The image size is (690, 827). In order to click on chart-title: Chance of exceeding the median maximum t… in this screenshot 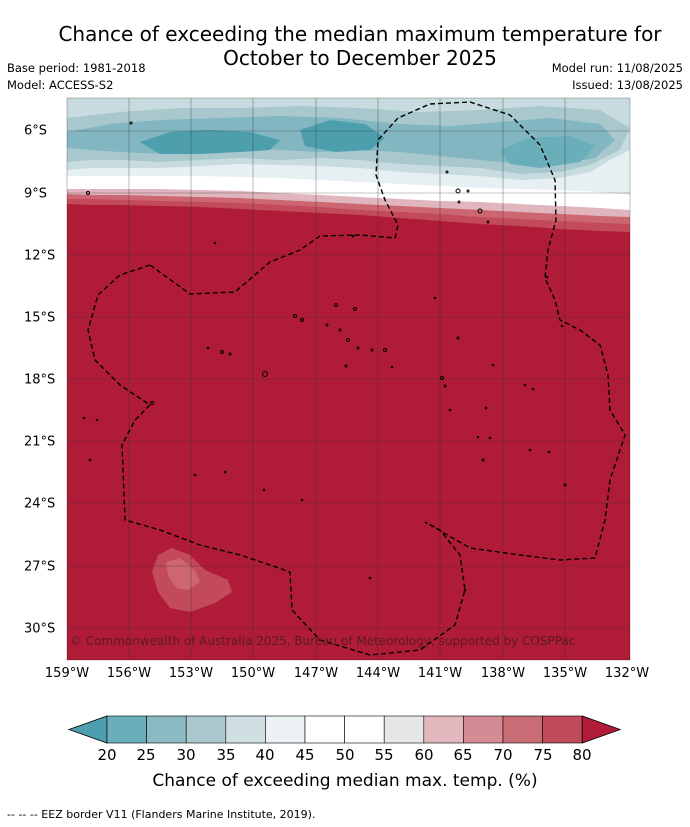, I will do `click(360, 46)`.